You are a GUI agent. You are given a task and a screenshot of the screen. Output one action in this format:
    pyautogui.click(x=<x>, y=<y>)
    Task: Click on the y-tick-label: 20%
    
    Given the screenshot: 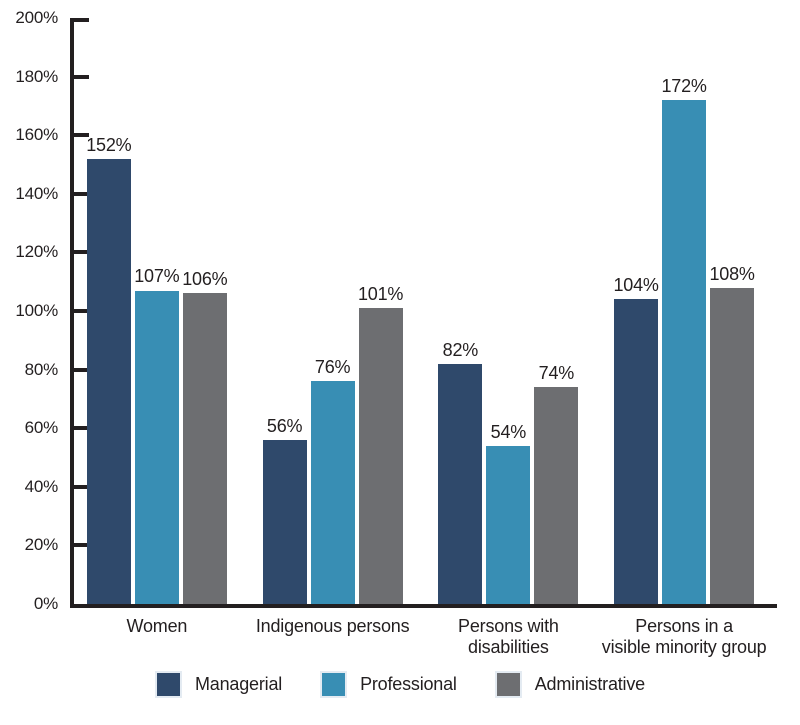 What is the action you would take?
    pyautogui.click(x=41, y=545)
    